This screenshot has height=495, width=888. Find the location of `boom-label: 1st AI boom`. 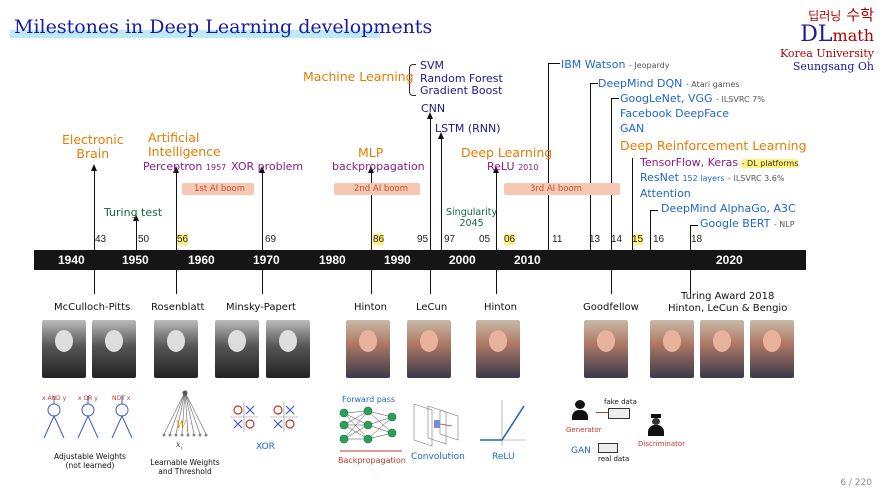

boom-label: 1st AI boom is located at coordinates (219, 189).